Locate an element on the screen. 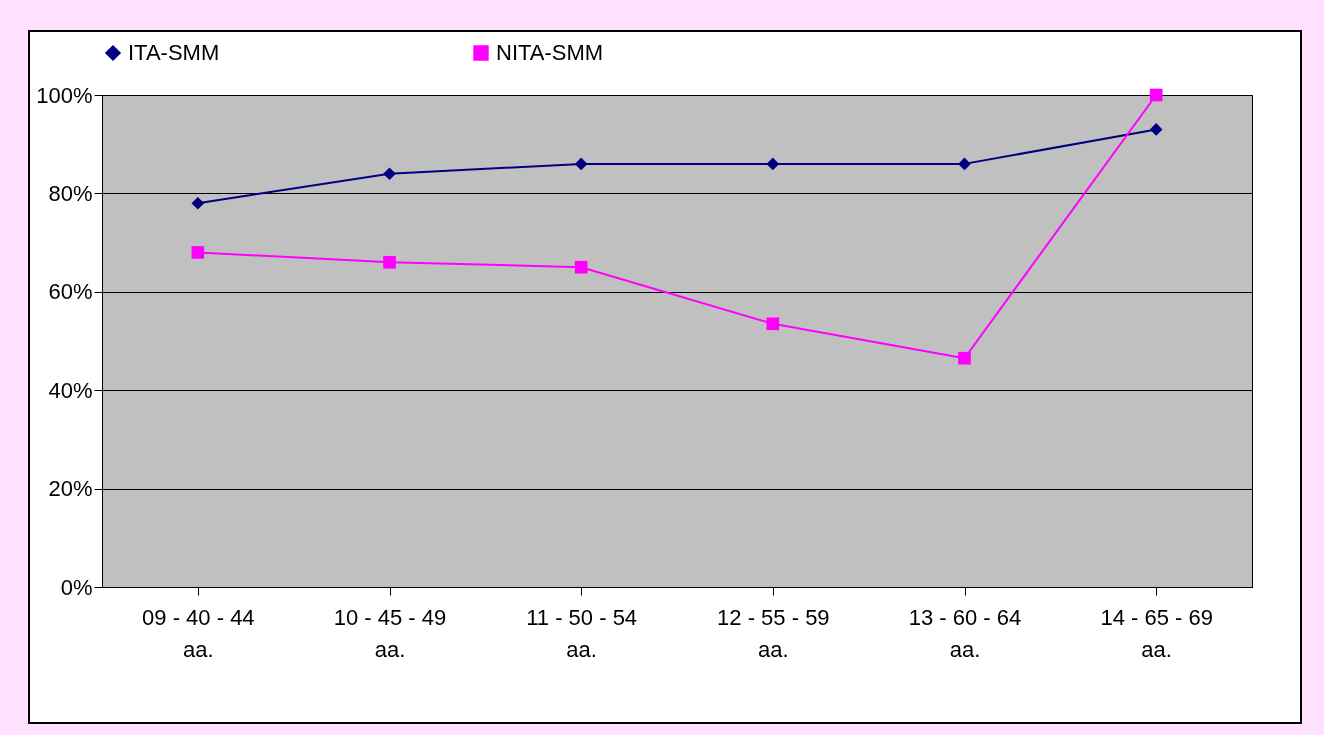  y-tick-label: 0% is located at coordinates (76, 587).